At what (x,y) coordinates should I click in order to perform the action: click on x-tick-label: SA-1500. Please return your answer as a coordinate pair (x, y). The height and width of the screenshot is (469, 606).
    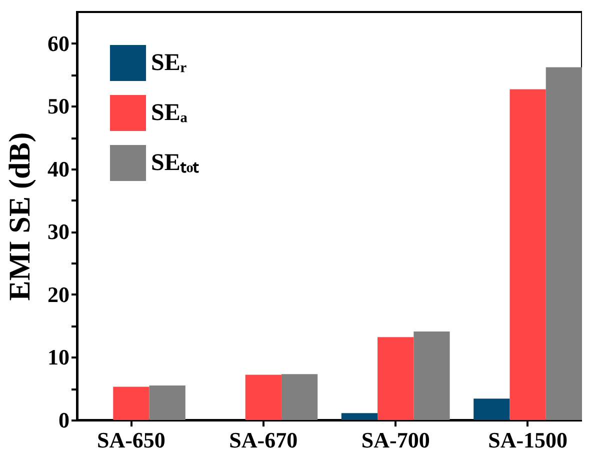
    Looking at the image, I should click on (528, 440).